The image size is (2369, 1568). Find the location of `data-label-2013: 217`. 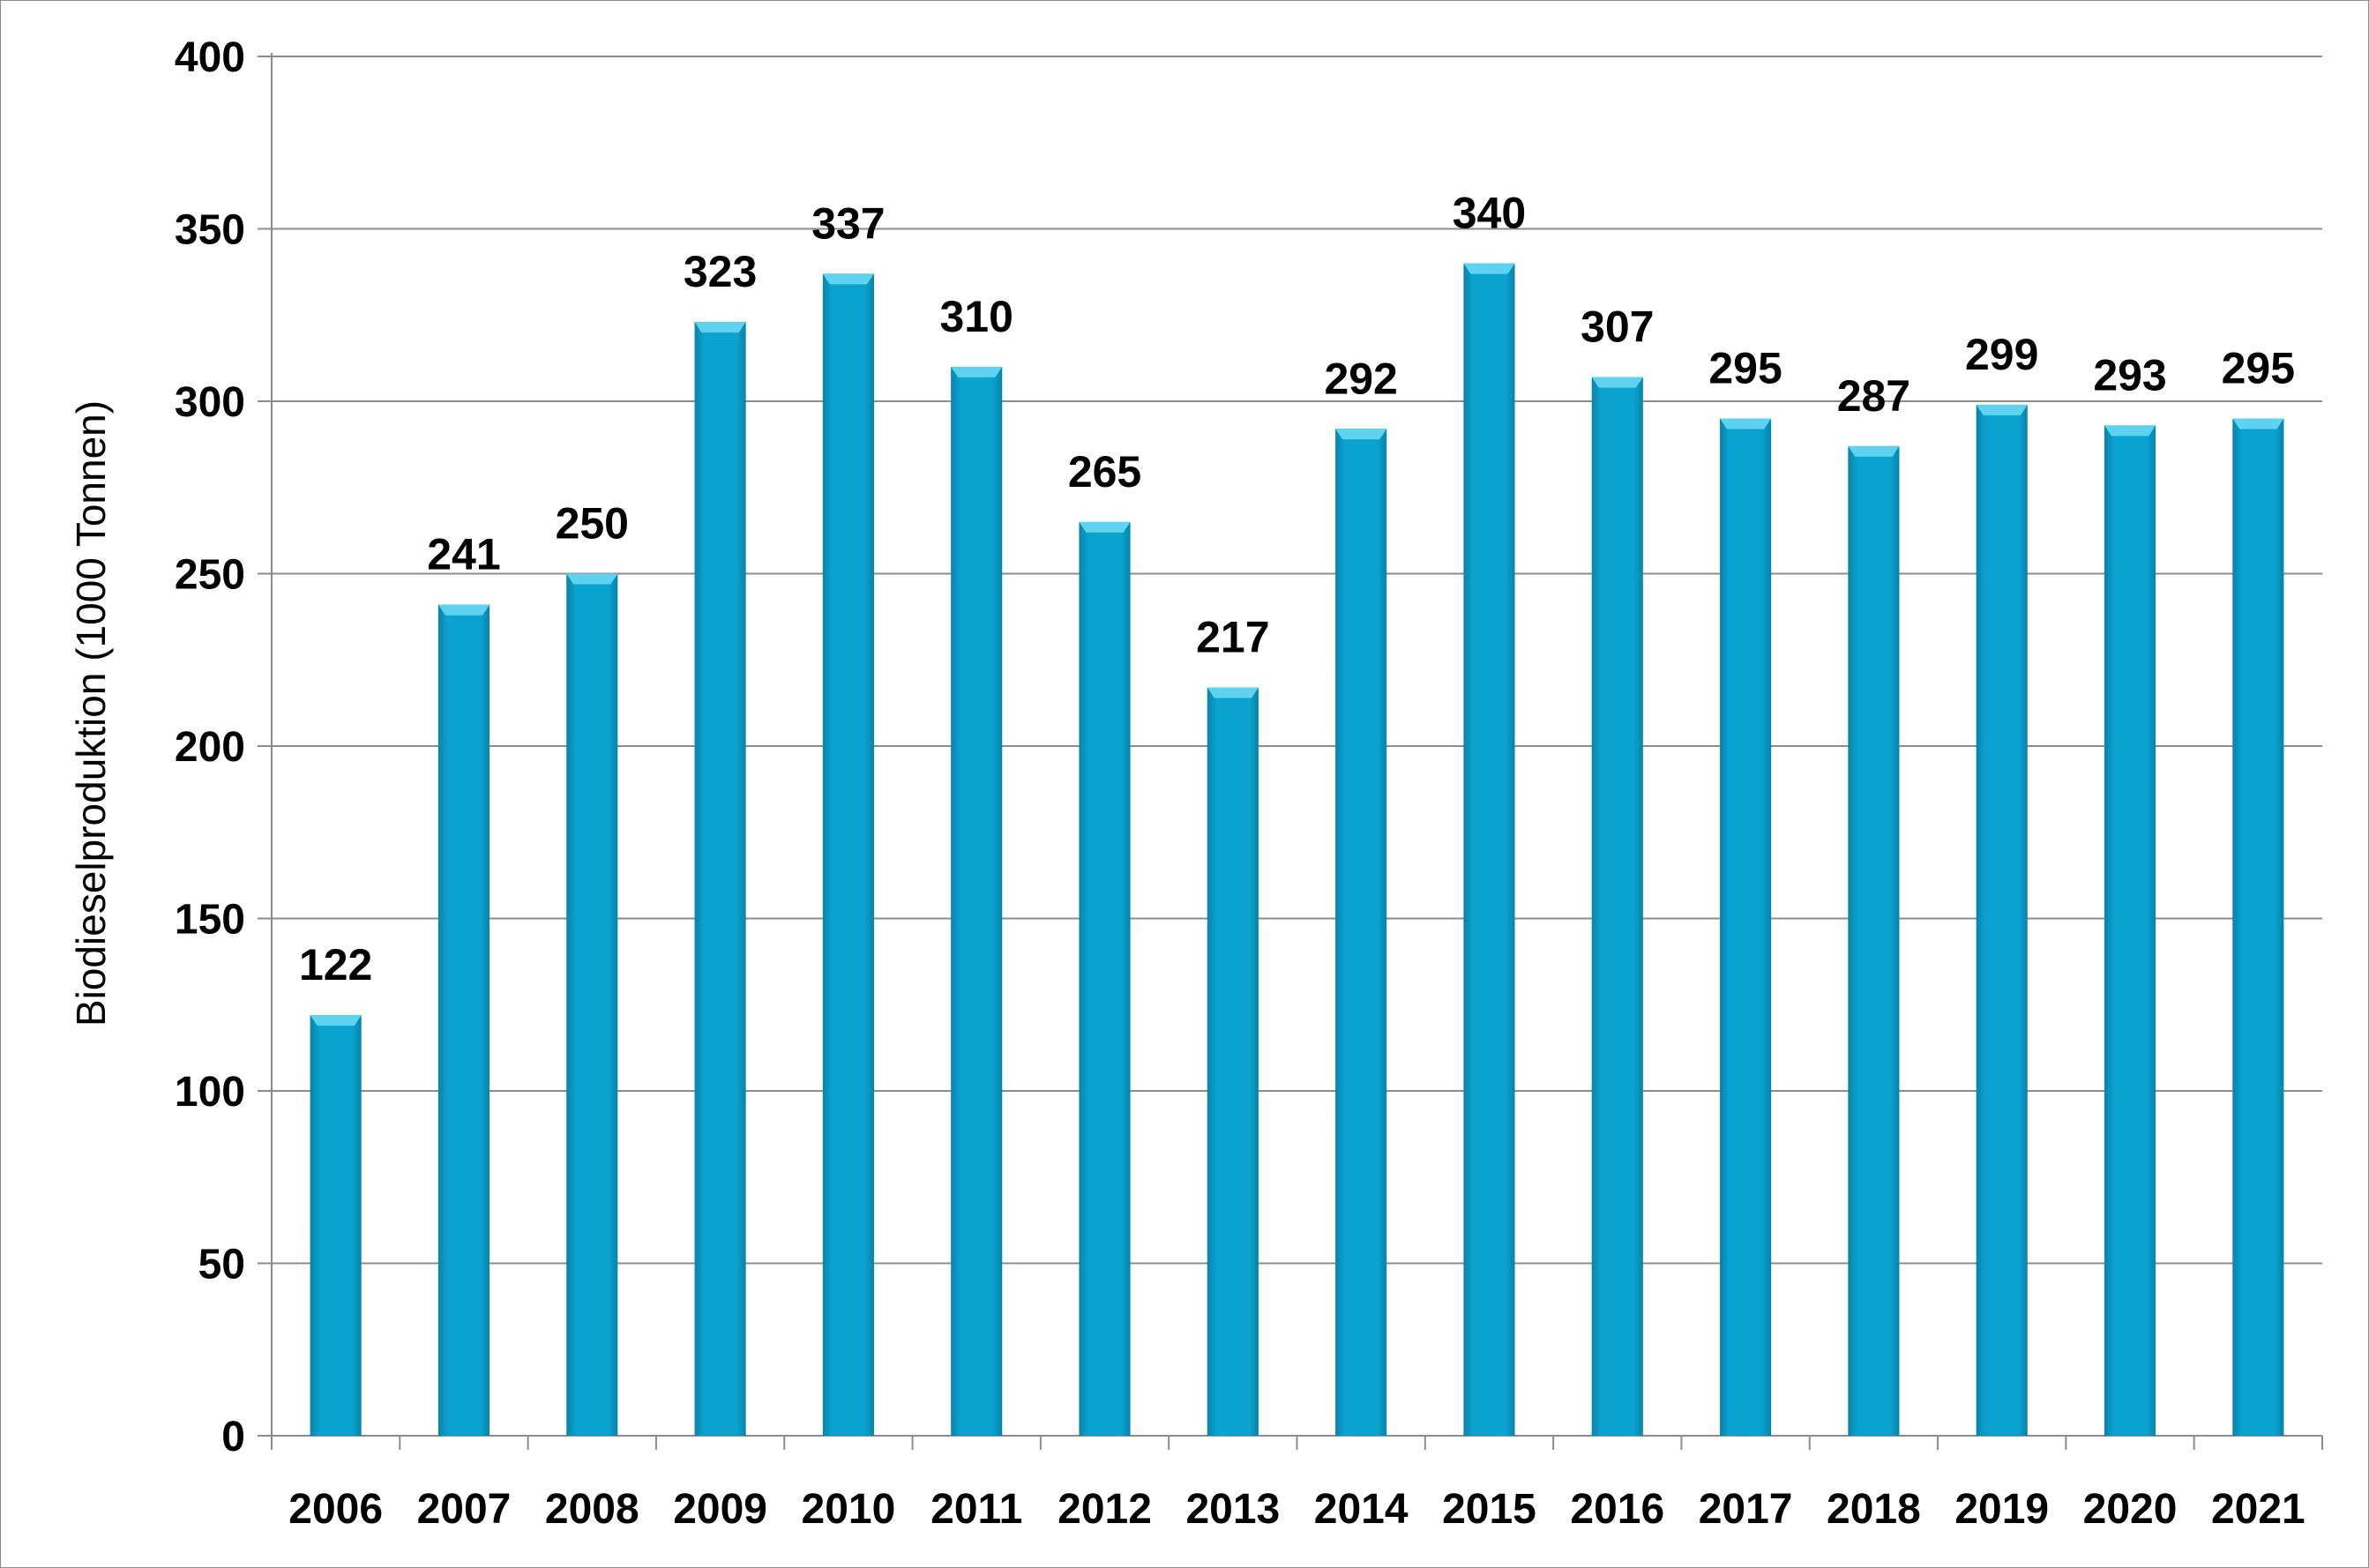

data-label-2013: 217 is located at coordinates (1232, 637).